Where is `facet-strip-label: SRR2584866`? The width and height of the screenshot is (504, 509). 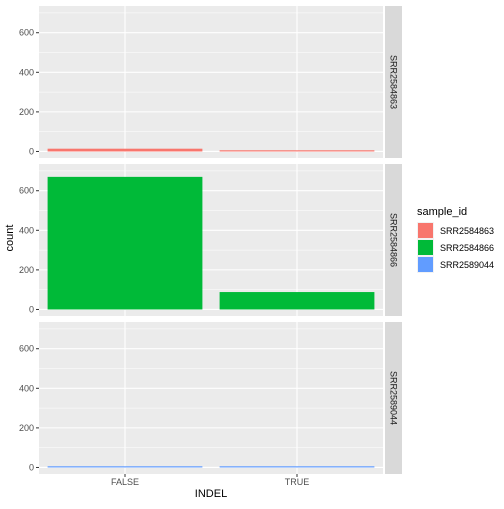
facet-strip-label: SRR2584866 is located at coordinates (394, 240).